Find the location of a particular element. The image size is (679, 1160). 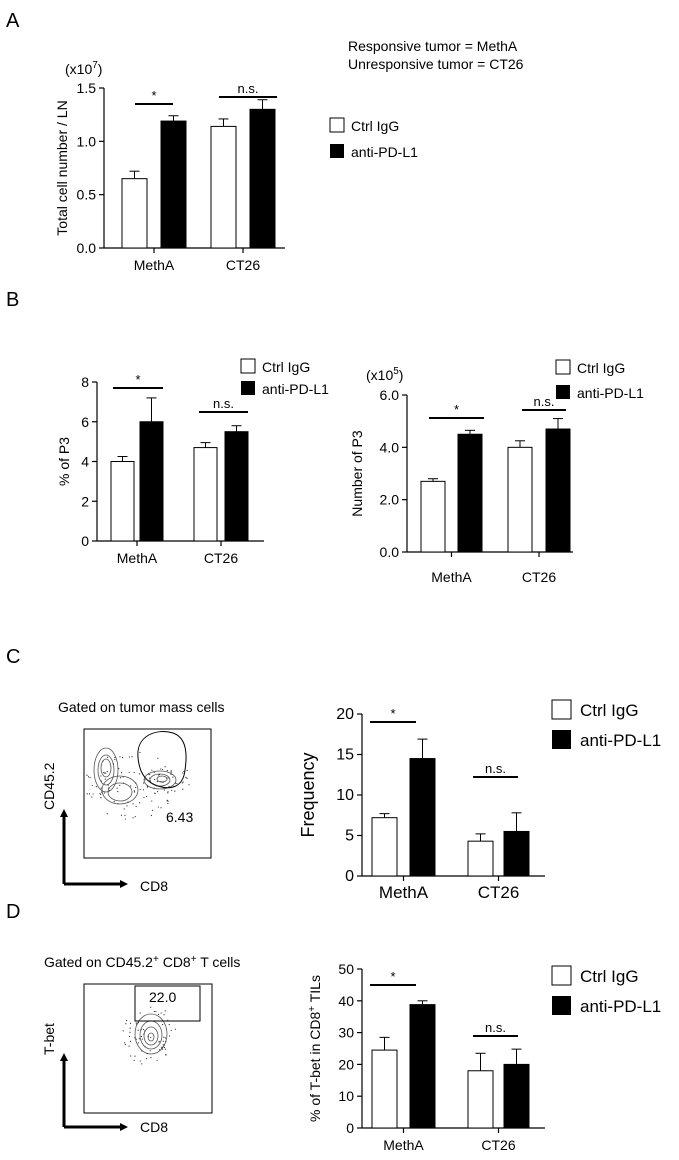

legend-label-ctrl: Ctrl IgG is located at coordinates (601, 368).